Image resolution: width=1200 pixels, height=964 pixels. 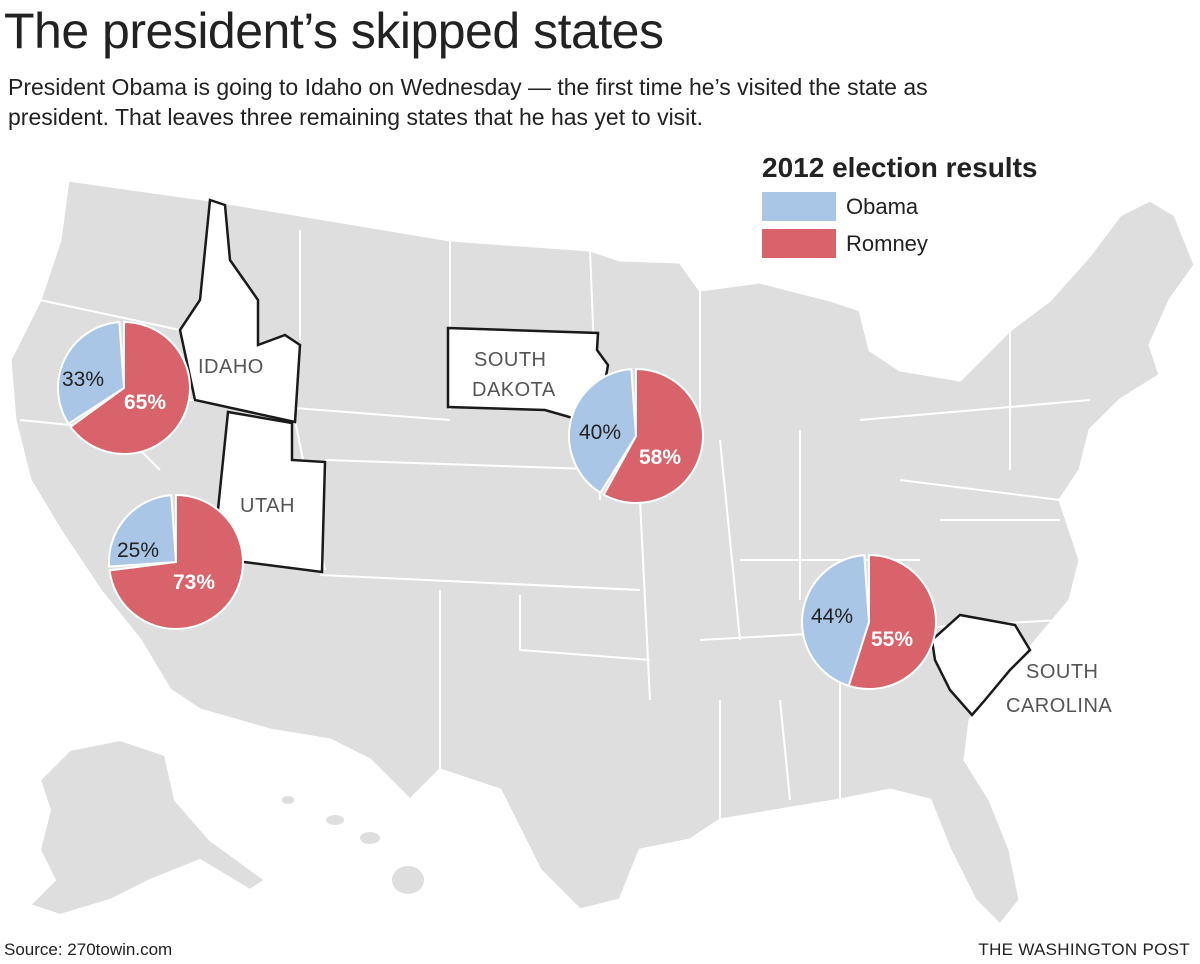 I want to click on pie-south-carolina-romney-slice, so click(x=892, y=621).